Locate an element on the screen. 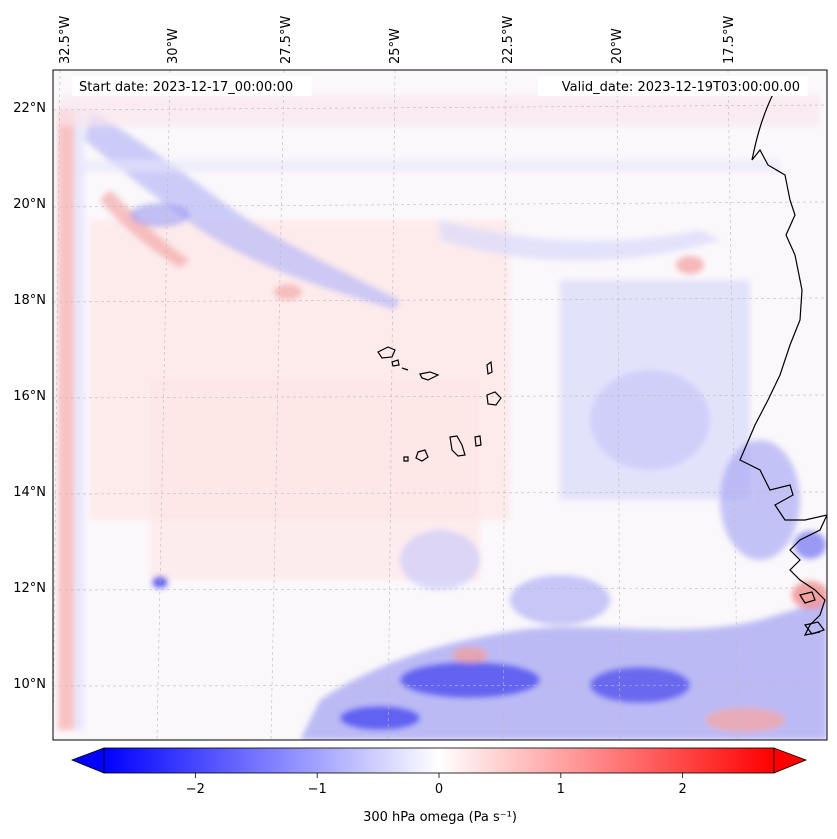 The image size is (837, 839). valid-date-label: Valid_date: 2023-12-19T03:00:00.00 is located at coordinates (681, 87).